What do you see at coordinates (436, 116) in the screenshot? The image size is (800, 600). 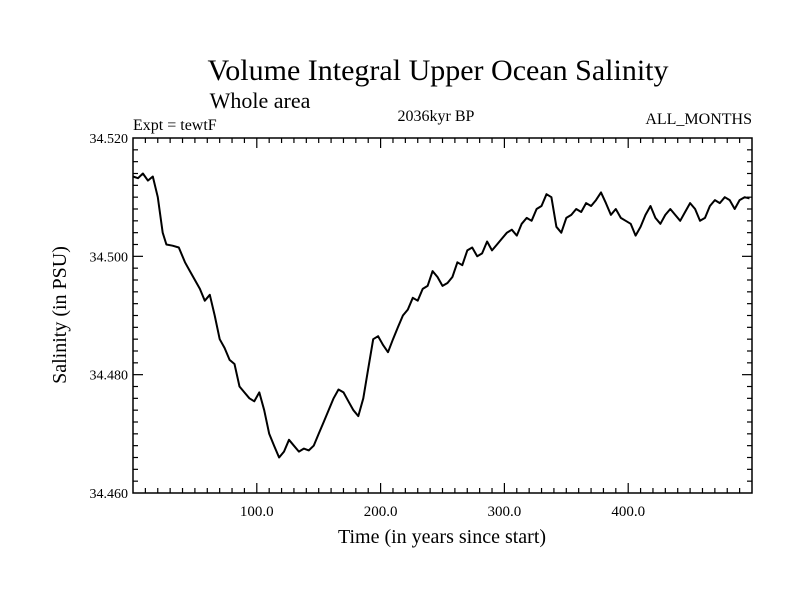 I see `period-label: 2036kyr BP` at bounding box center [436, 116].